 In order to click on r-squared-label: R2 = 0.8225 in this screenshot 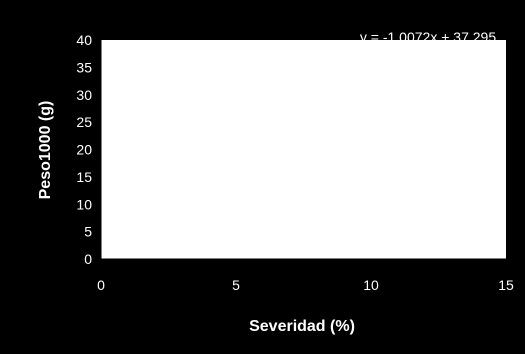, I will do `click(420, 57)`.